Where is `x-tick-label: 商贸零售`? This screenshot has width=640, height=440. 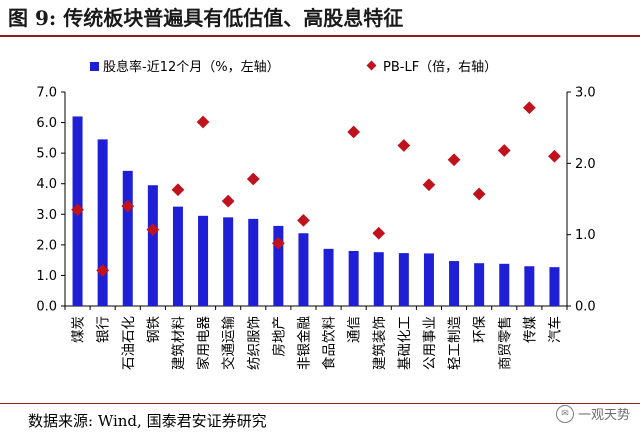
x-tick-label: 商贸零售 is located at coordinates (505, 343).